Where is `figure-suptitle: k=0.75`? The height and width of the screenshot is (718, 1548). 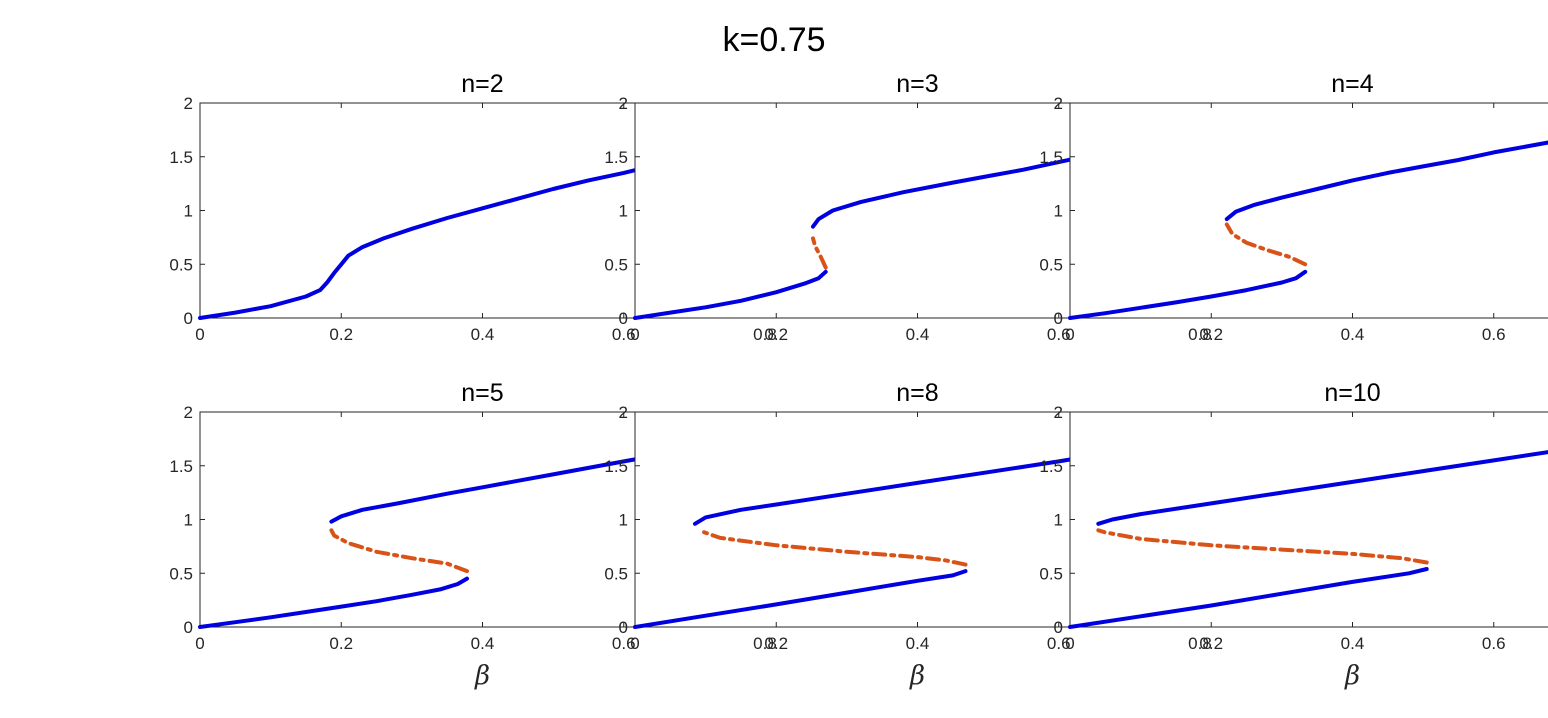
figure-suptitle: k=0.75 is located at coordinates (773, 40).